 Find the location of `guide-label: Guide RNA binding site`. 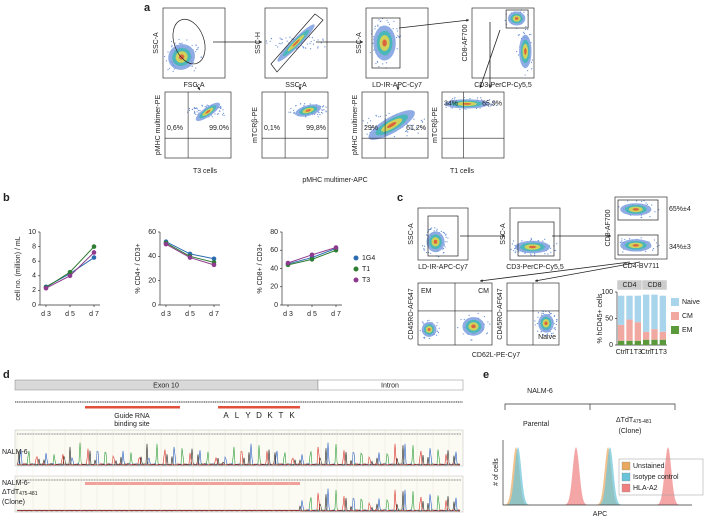

guide-label: Guide RNA binding site is located at coordinates (132, 420).